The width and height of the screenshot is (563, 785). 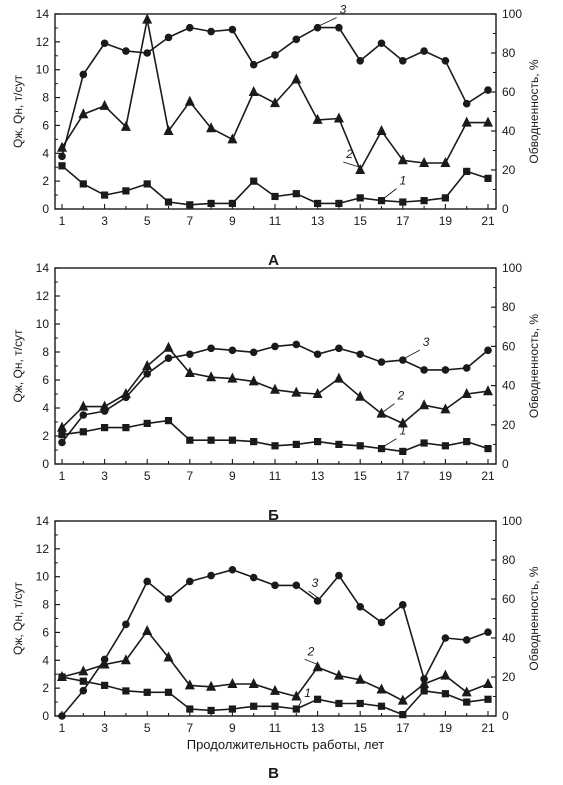 I want to click on y-left-tick-label: 10, so click(x=43, y=577).